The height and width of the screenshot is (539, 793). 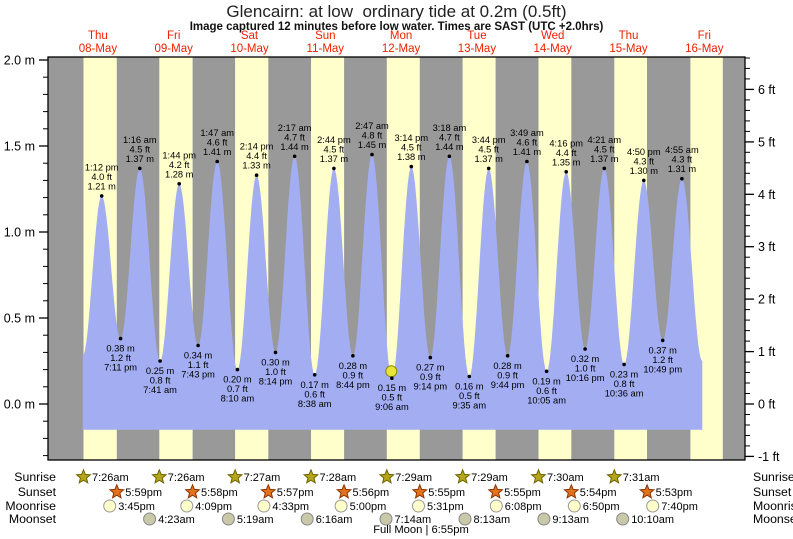 I want to click on high-tide-label: 4:21 am 4.5 ft 1.37 m, so click(x=605, y=149).